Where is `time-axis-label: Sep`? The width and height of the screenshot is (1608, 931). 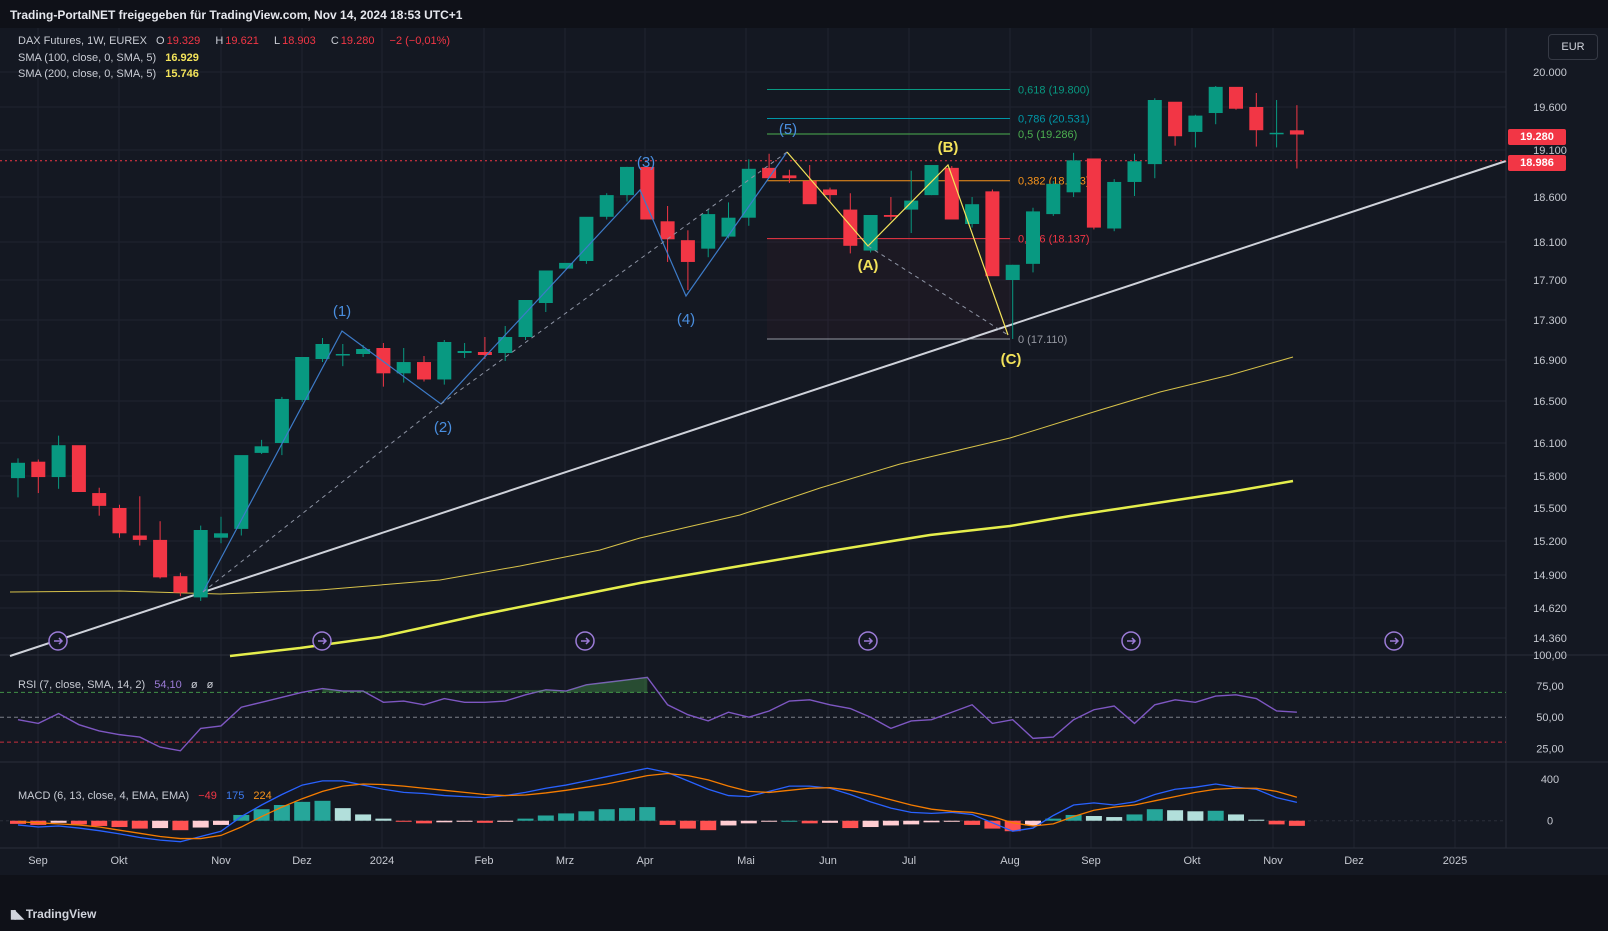 time-axis-label: Sep is located at coordinates (38, 861).